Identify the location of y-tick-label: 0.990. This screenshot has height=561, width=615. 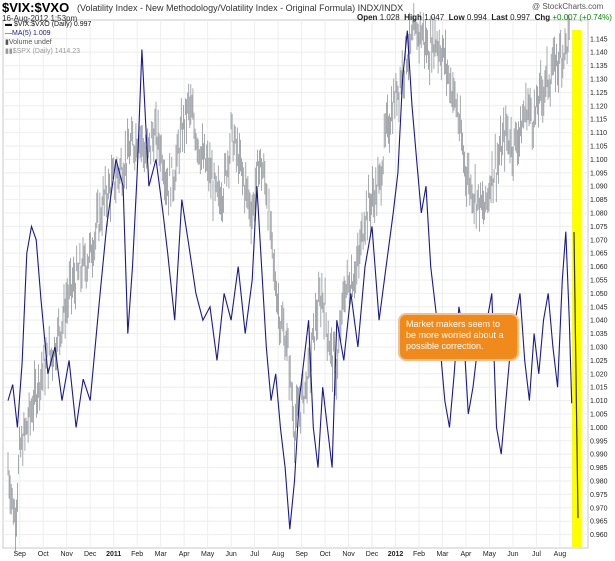
(599, 455).